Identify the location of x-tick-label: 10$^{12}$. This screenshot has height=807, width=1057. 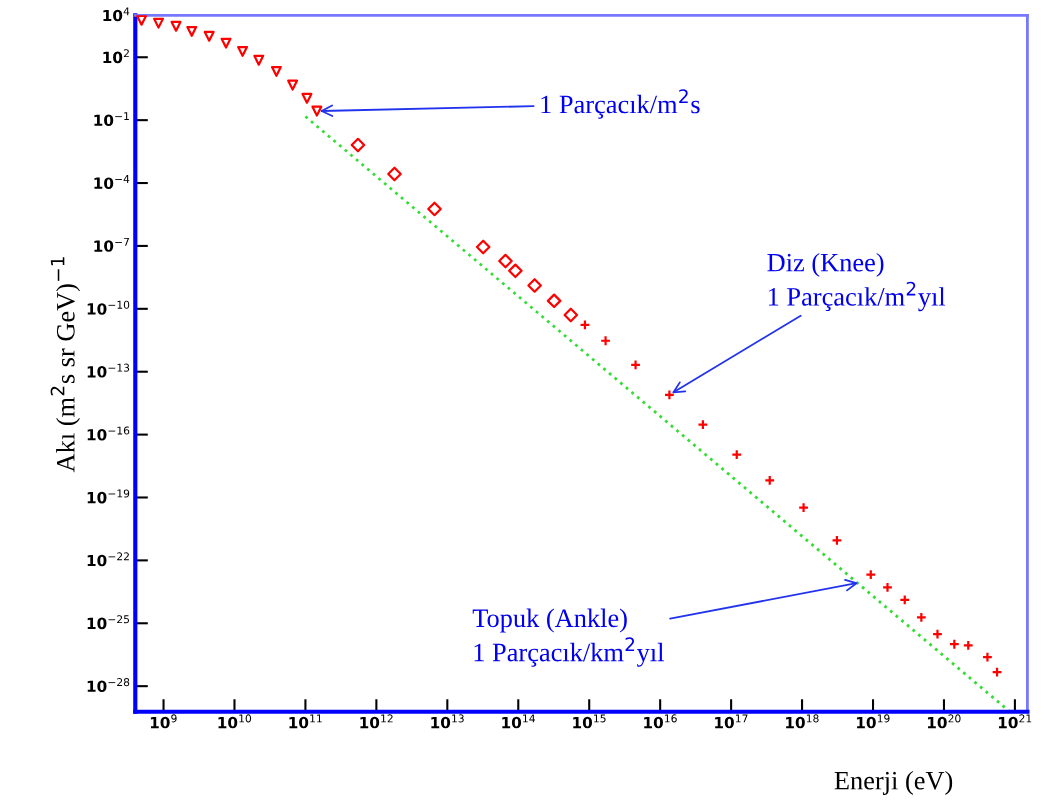
(376, 721).